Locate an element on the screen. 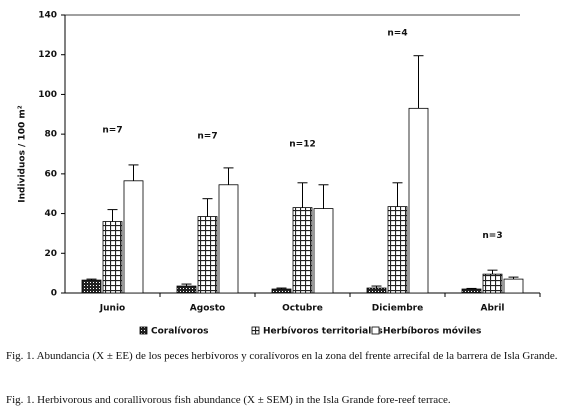 Image resolution: width=580 pixels, height=417 pixels. x-tick-label: Diciembre is located at coordinates (397, 309).